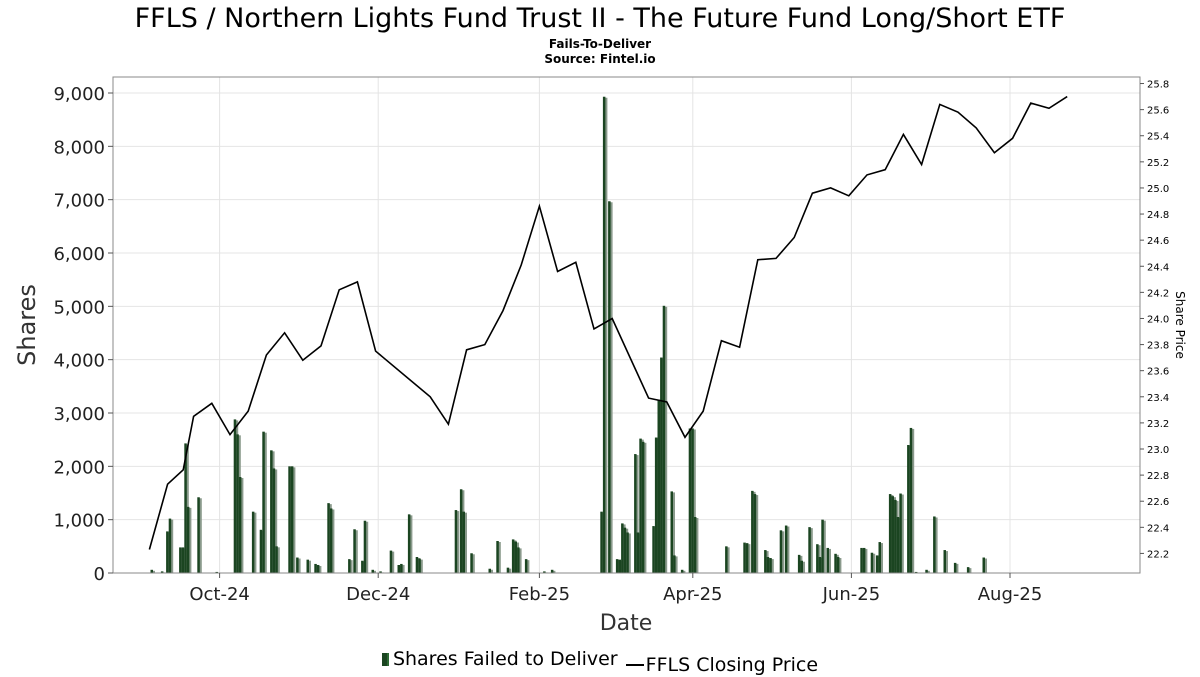 This screenshot has width=1200, height=677. I want to click on chart-subtitle: Fails-To-Deliver, so click(600, 44).